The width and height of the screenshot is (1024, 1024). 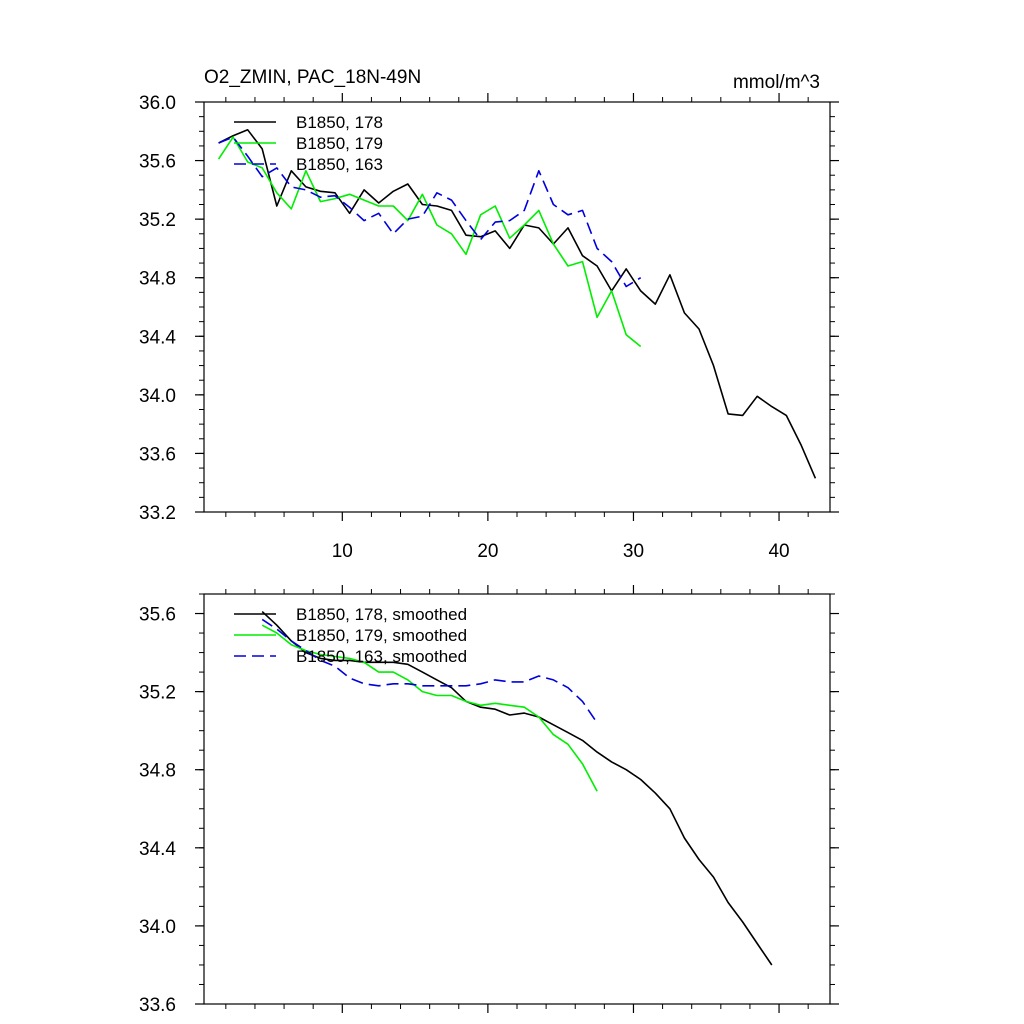 I want to click on panel1-ytick-label: 35.6, so click(x=157, y=162).